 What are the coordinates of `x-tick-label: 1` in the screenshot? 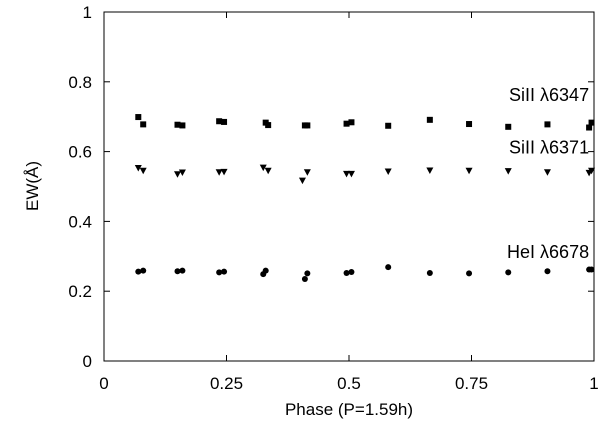 It's located at (593, 383).